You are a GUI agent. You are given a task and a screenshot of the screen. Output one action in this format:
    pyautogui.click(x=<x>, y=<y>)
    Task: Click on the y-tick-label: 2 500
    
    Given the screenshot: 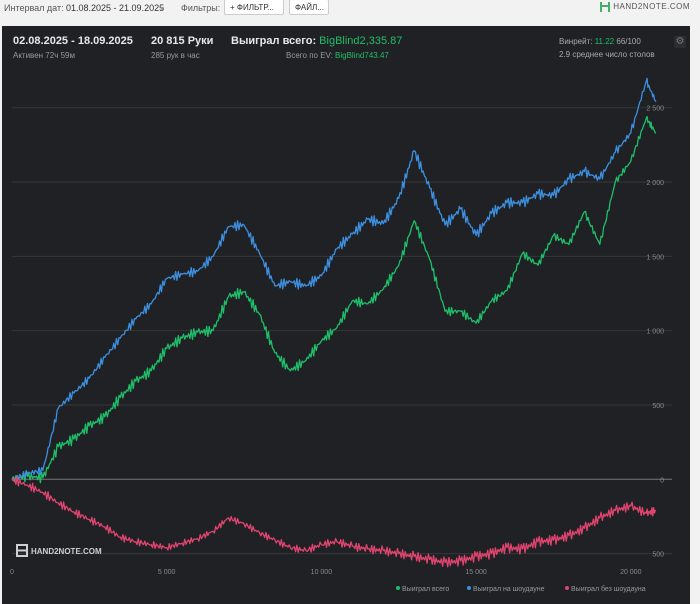 What is the action you would take?
    pyautogui.click(x=655, y=109)
    